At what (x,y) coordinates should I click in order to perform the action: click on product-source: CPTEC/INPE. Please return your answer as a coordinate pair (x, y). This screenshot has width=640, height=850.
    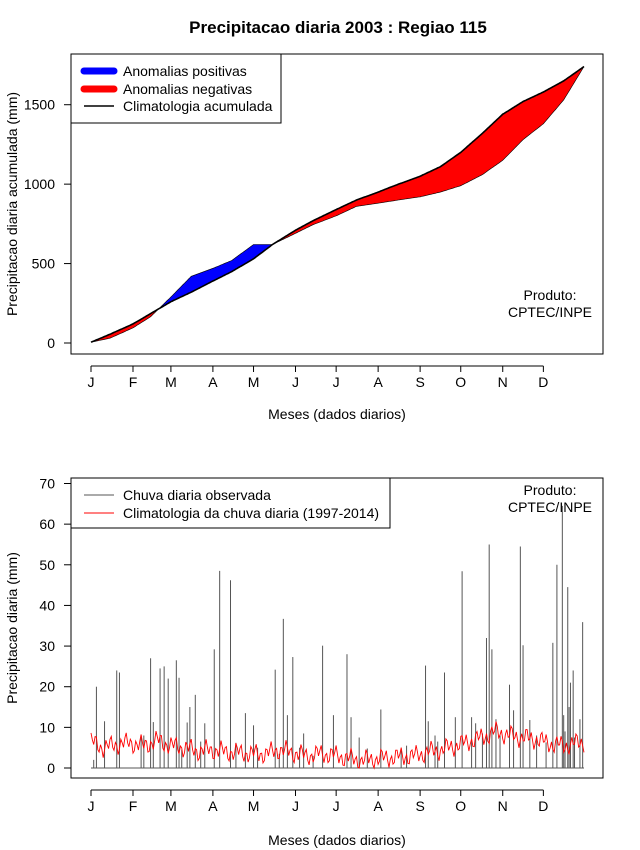
    Looking at the image, I should click on (550, 312).